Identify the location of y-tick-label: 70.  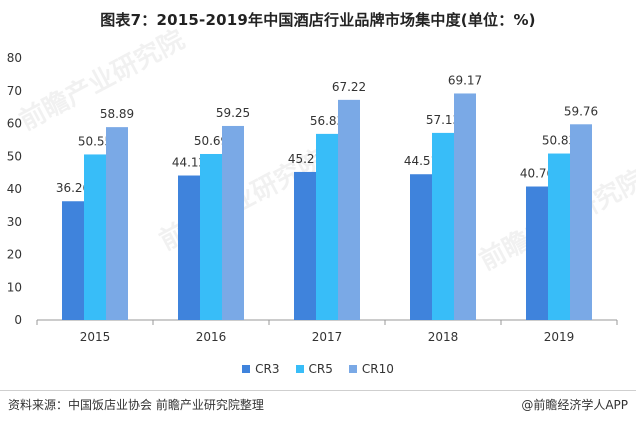
(14, 91).